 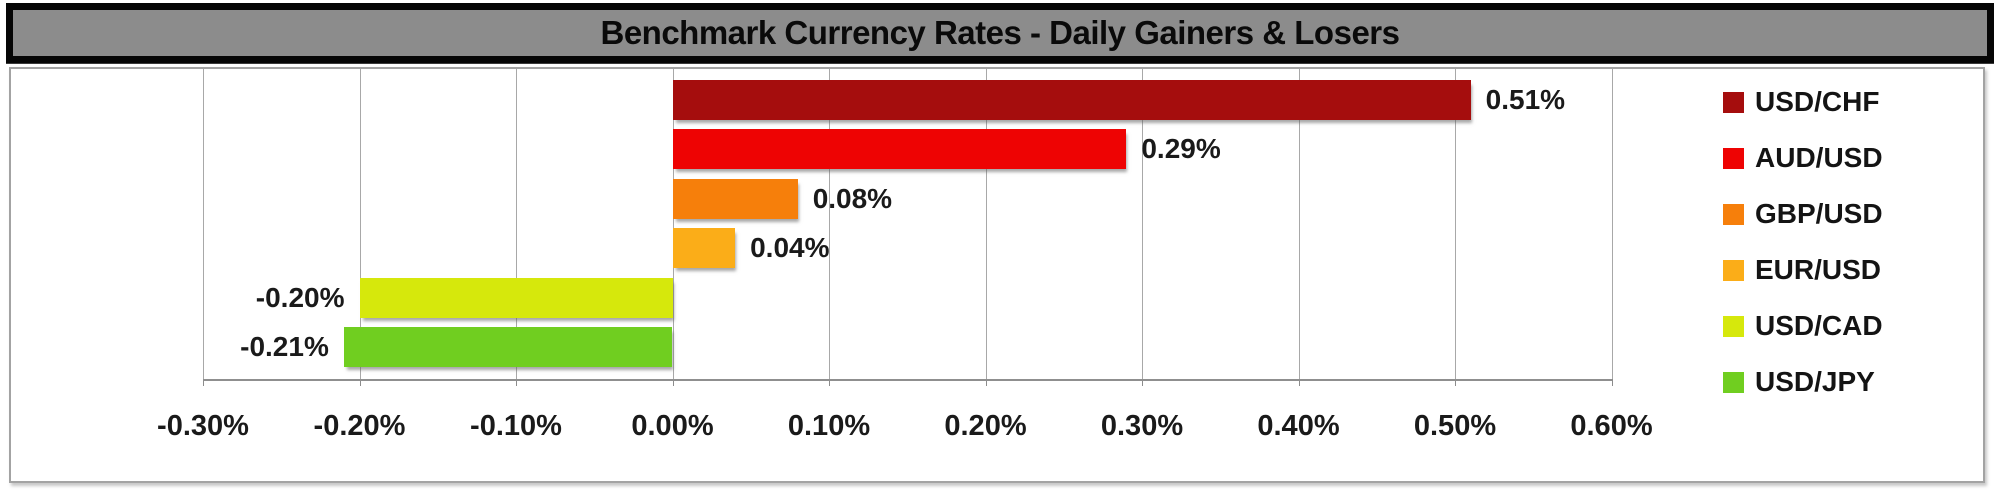 I want to click on legend-label: USD/CAD, so click(x=1819, y=325).